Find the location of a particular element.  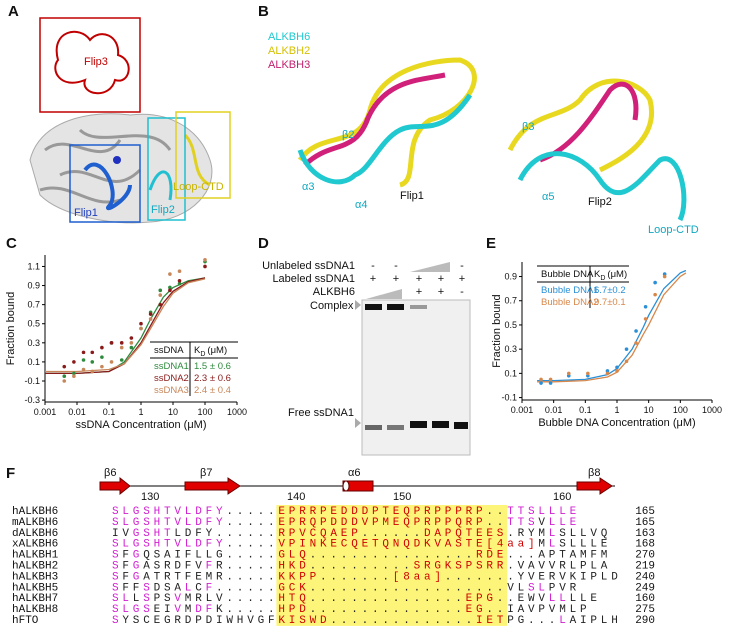

conserved-region is located at coordinates (392, 565).